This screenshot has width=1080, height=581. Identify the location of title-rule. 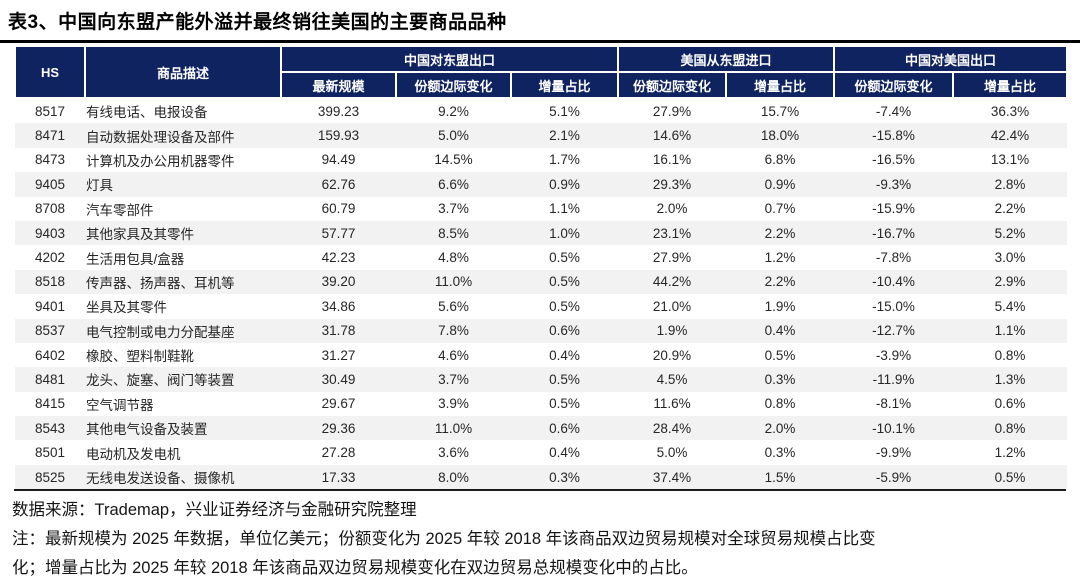
(540, 41).